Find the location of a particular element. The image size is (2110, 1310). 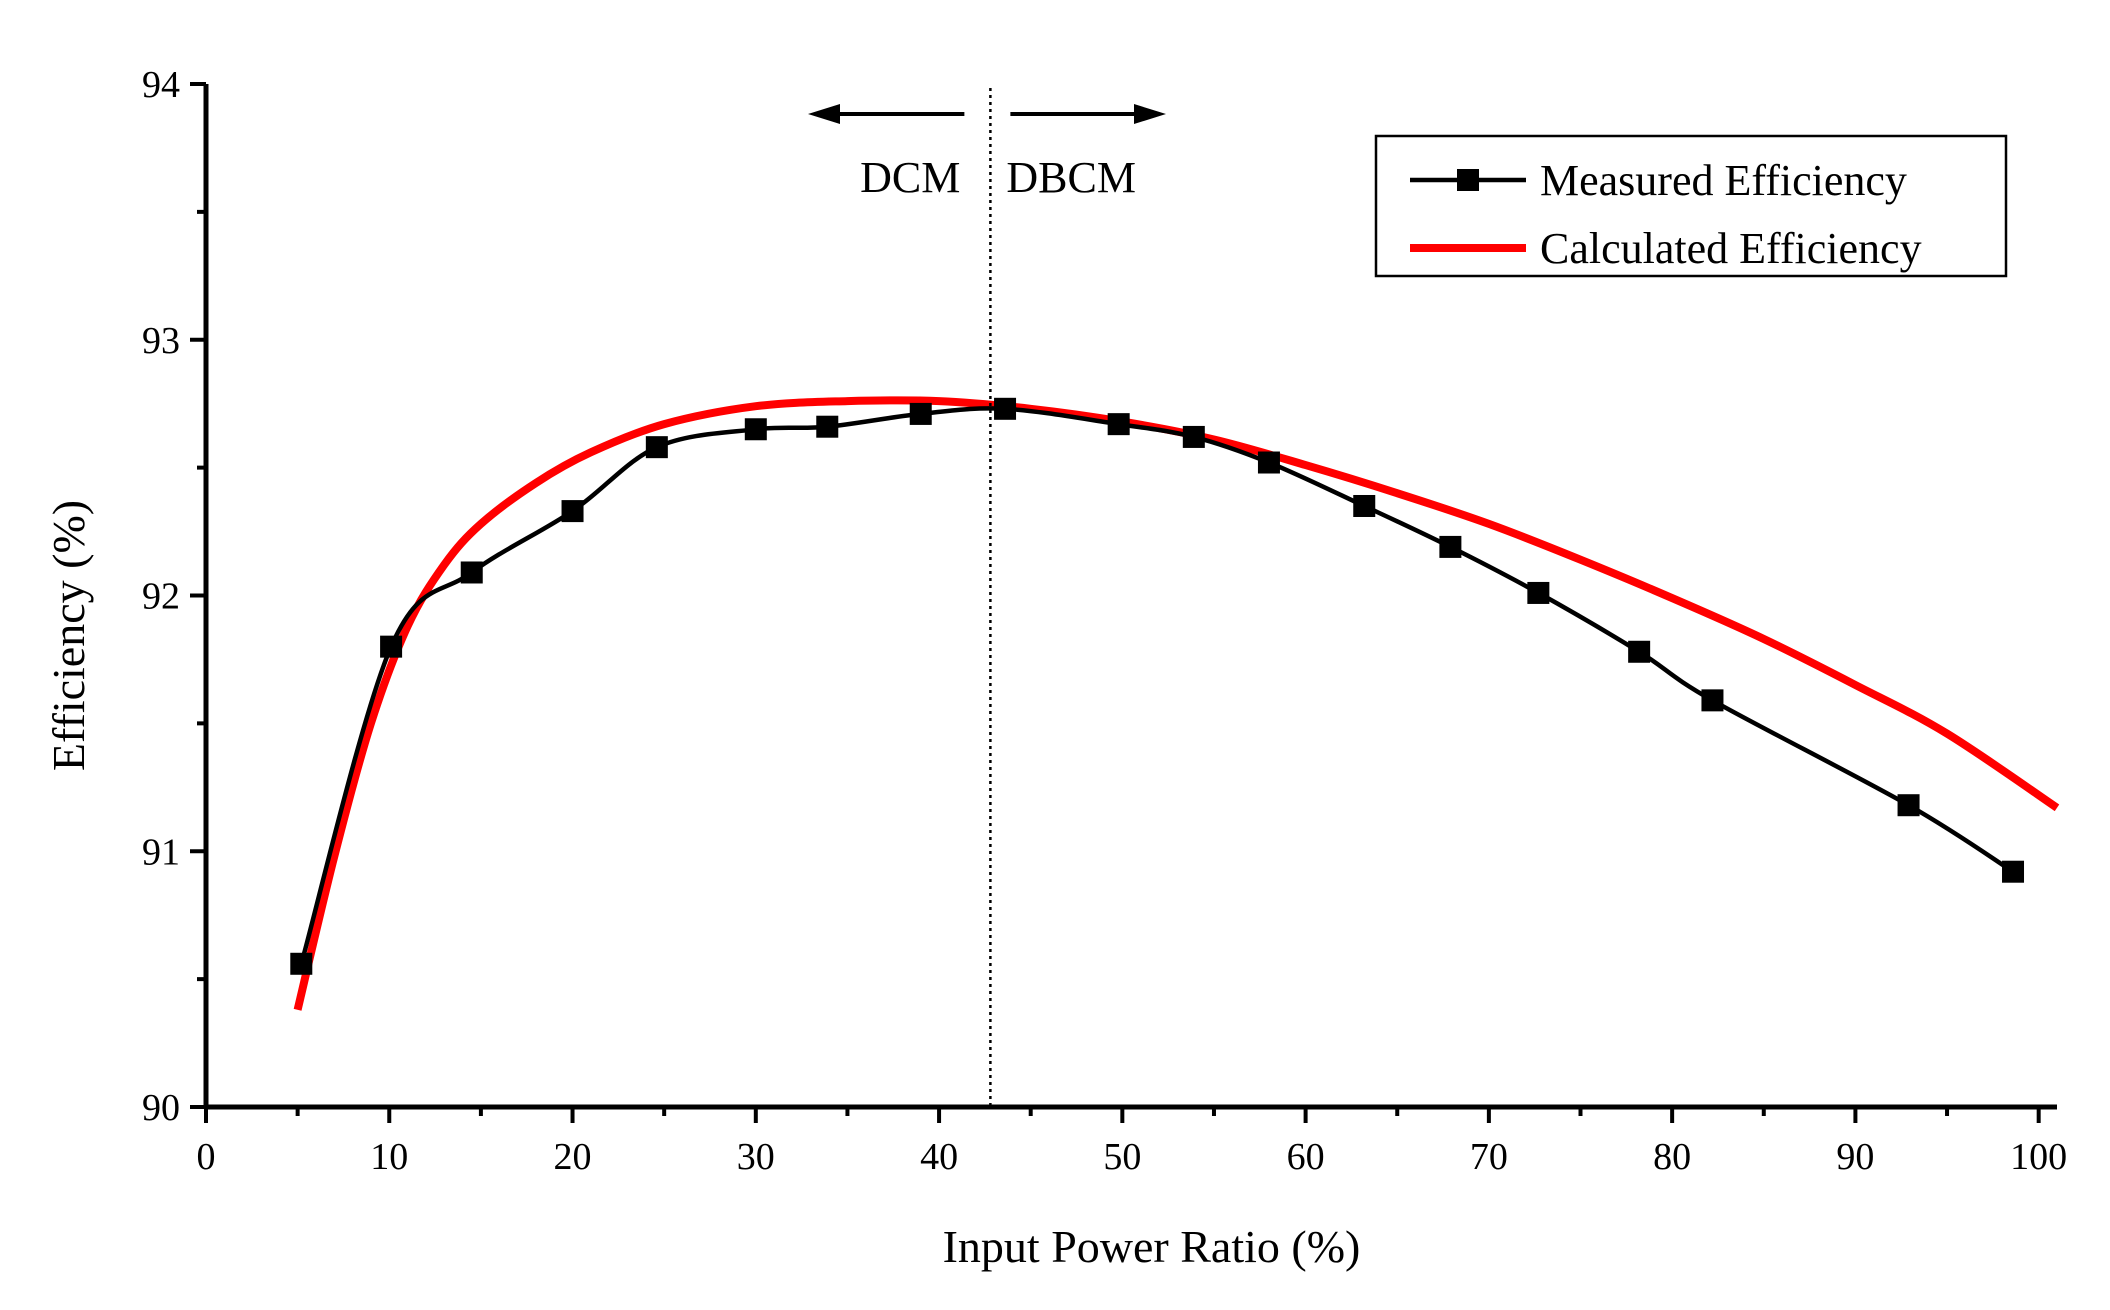

legend-entry-1: Calculated Efficiency is located at coordinates (1666, 248).